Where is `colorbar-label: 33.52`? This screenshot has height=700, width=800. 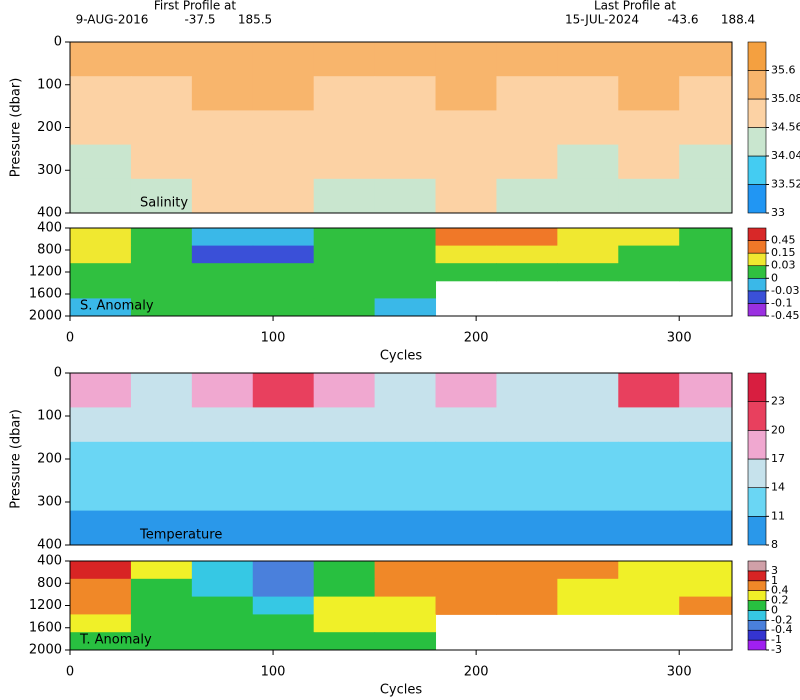 colorbar-label: 33.52 is located at coordinates (785, 184).